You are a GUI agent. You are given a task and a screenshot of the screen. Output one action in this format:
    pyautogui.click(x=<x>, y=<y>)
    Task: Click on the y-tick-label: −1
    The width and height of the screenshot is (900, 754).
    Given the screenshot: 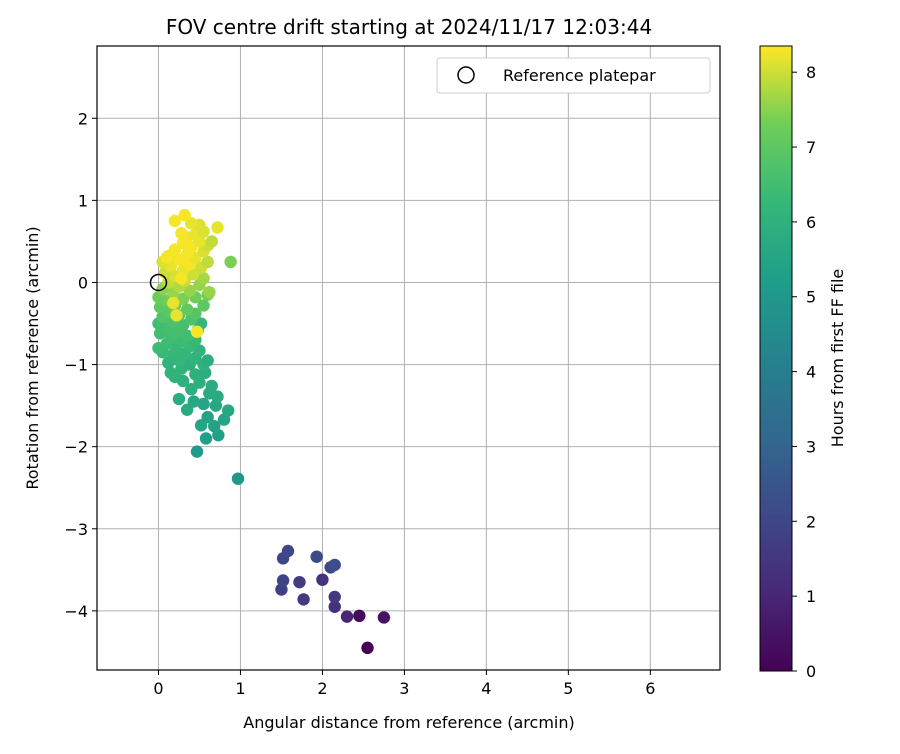 What is the action you would take?
    pyautogui.click(x=76, y=365)
    